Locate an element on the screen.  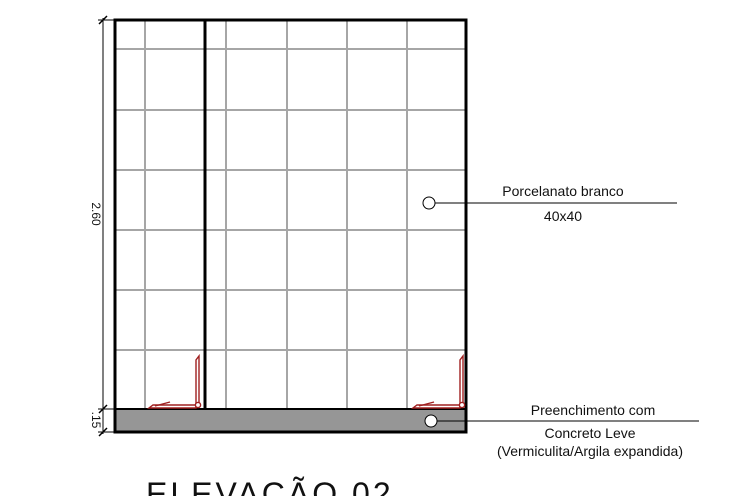
label-fill-line1: Preenchimento com is located at coordinates (593, 410).